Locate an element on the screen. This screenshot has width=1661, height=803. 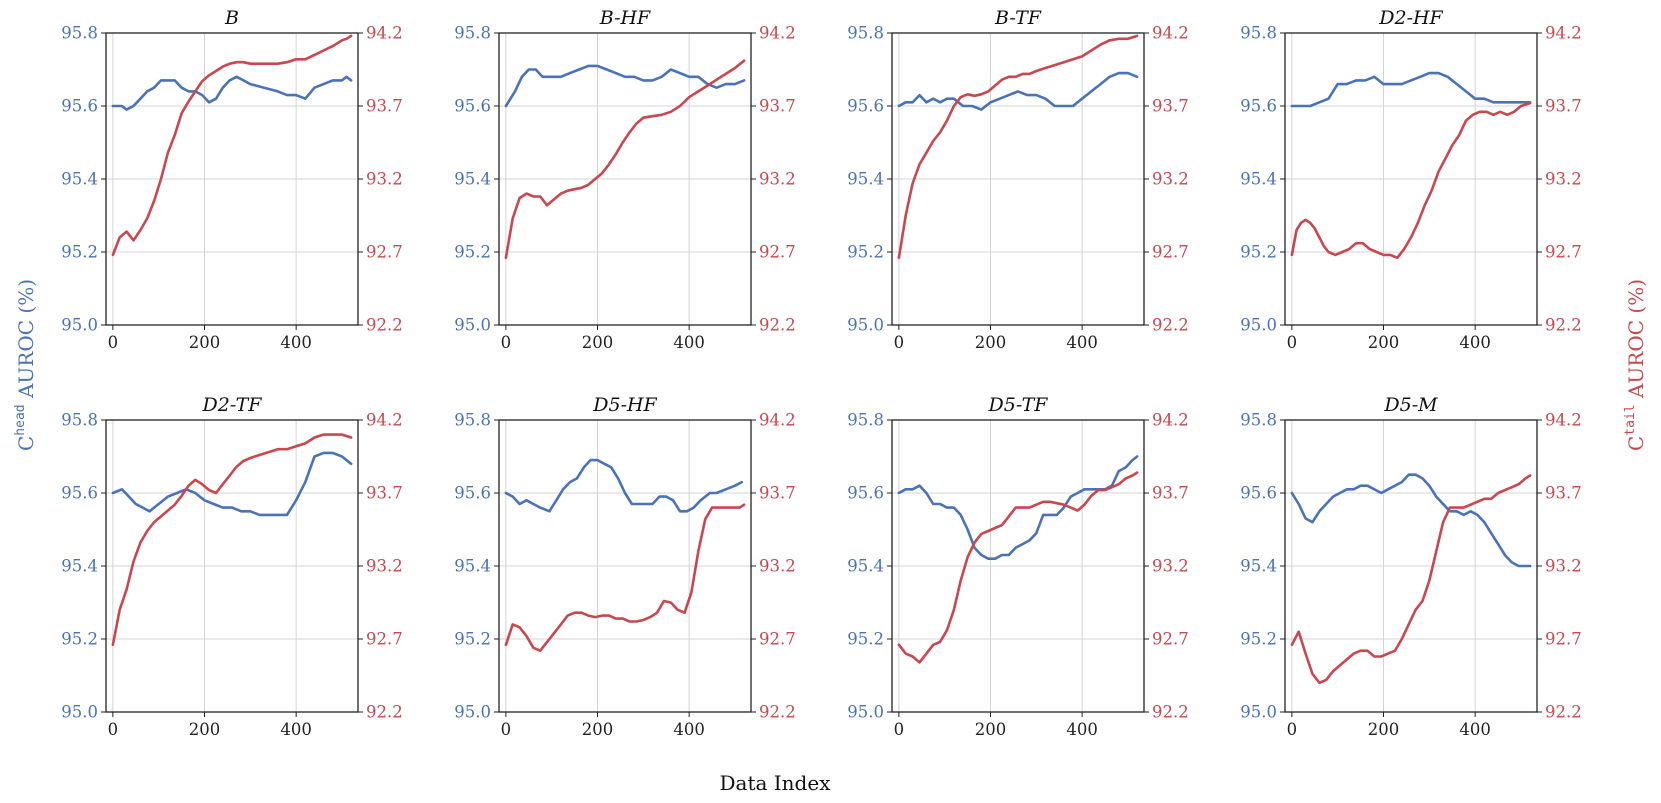
left-y-axis-label-superscript: head is located at coordinates (20, 419).